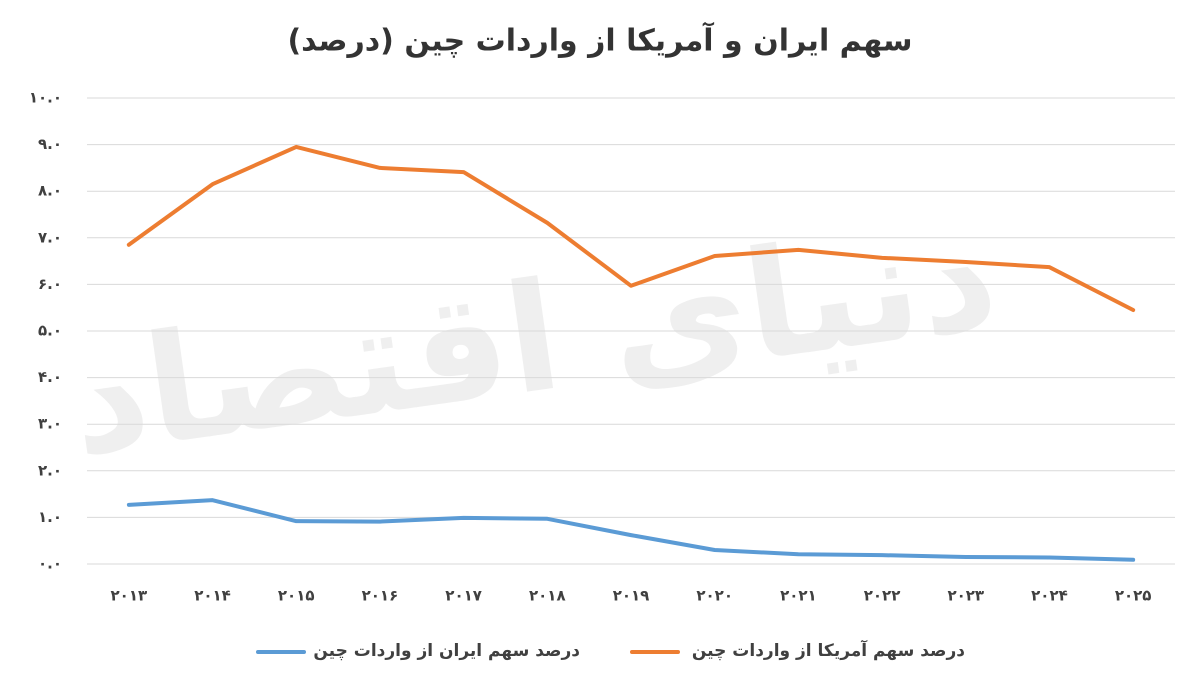 The height and width of the screenshot is (688, 1200). Describe the element at coordinates (50, 470) in the screenshot. I see `y-tick-label: ۲.۰` at that location.